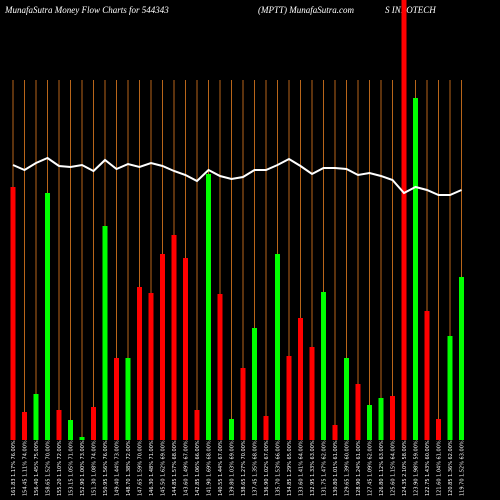  What do you see at coordinates (233, 468) in the screenshot?
I see `x-tick-label: 139.80 1.03% 69.00%` at bounding box center [233, 468].